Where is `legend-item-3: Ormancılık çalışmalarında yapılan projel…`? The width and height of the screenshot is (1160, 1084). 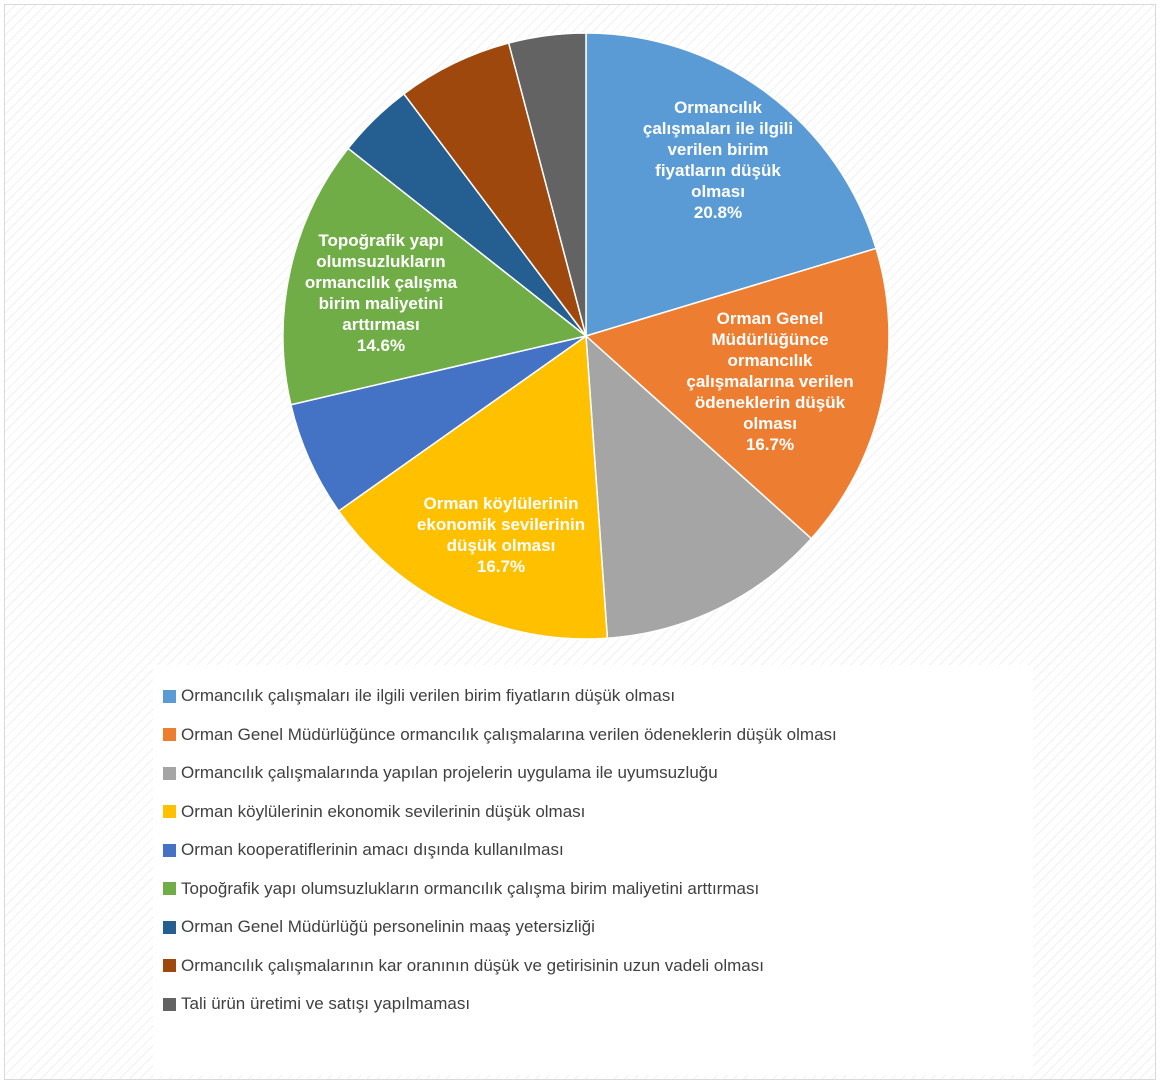 legend-item-3: Ormancılık çalışmalarında yapılan projel… is located at coordinates (440, 773).